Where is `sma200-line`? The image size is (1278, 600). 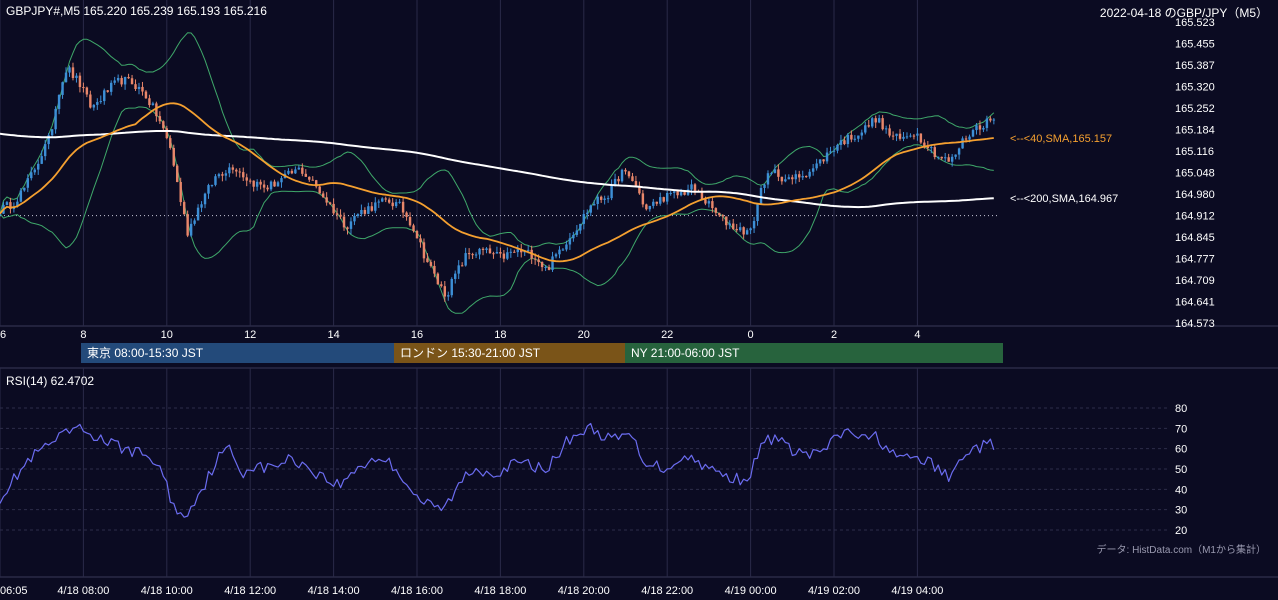
sma200-line is located at coordinates (497, 169).